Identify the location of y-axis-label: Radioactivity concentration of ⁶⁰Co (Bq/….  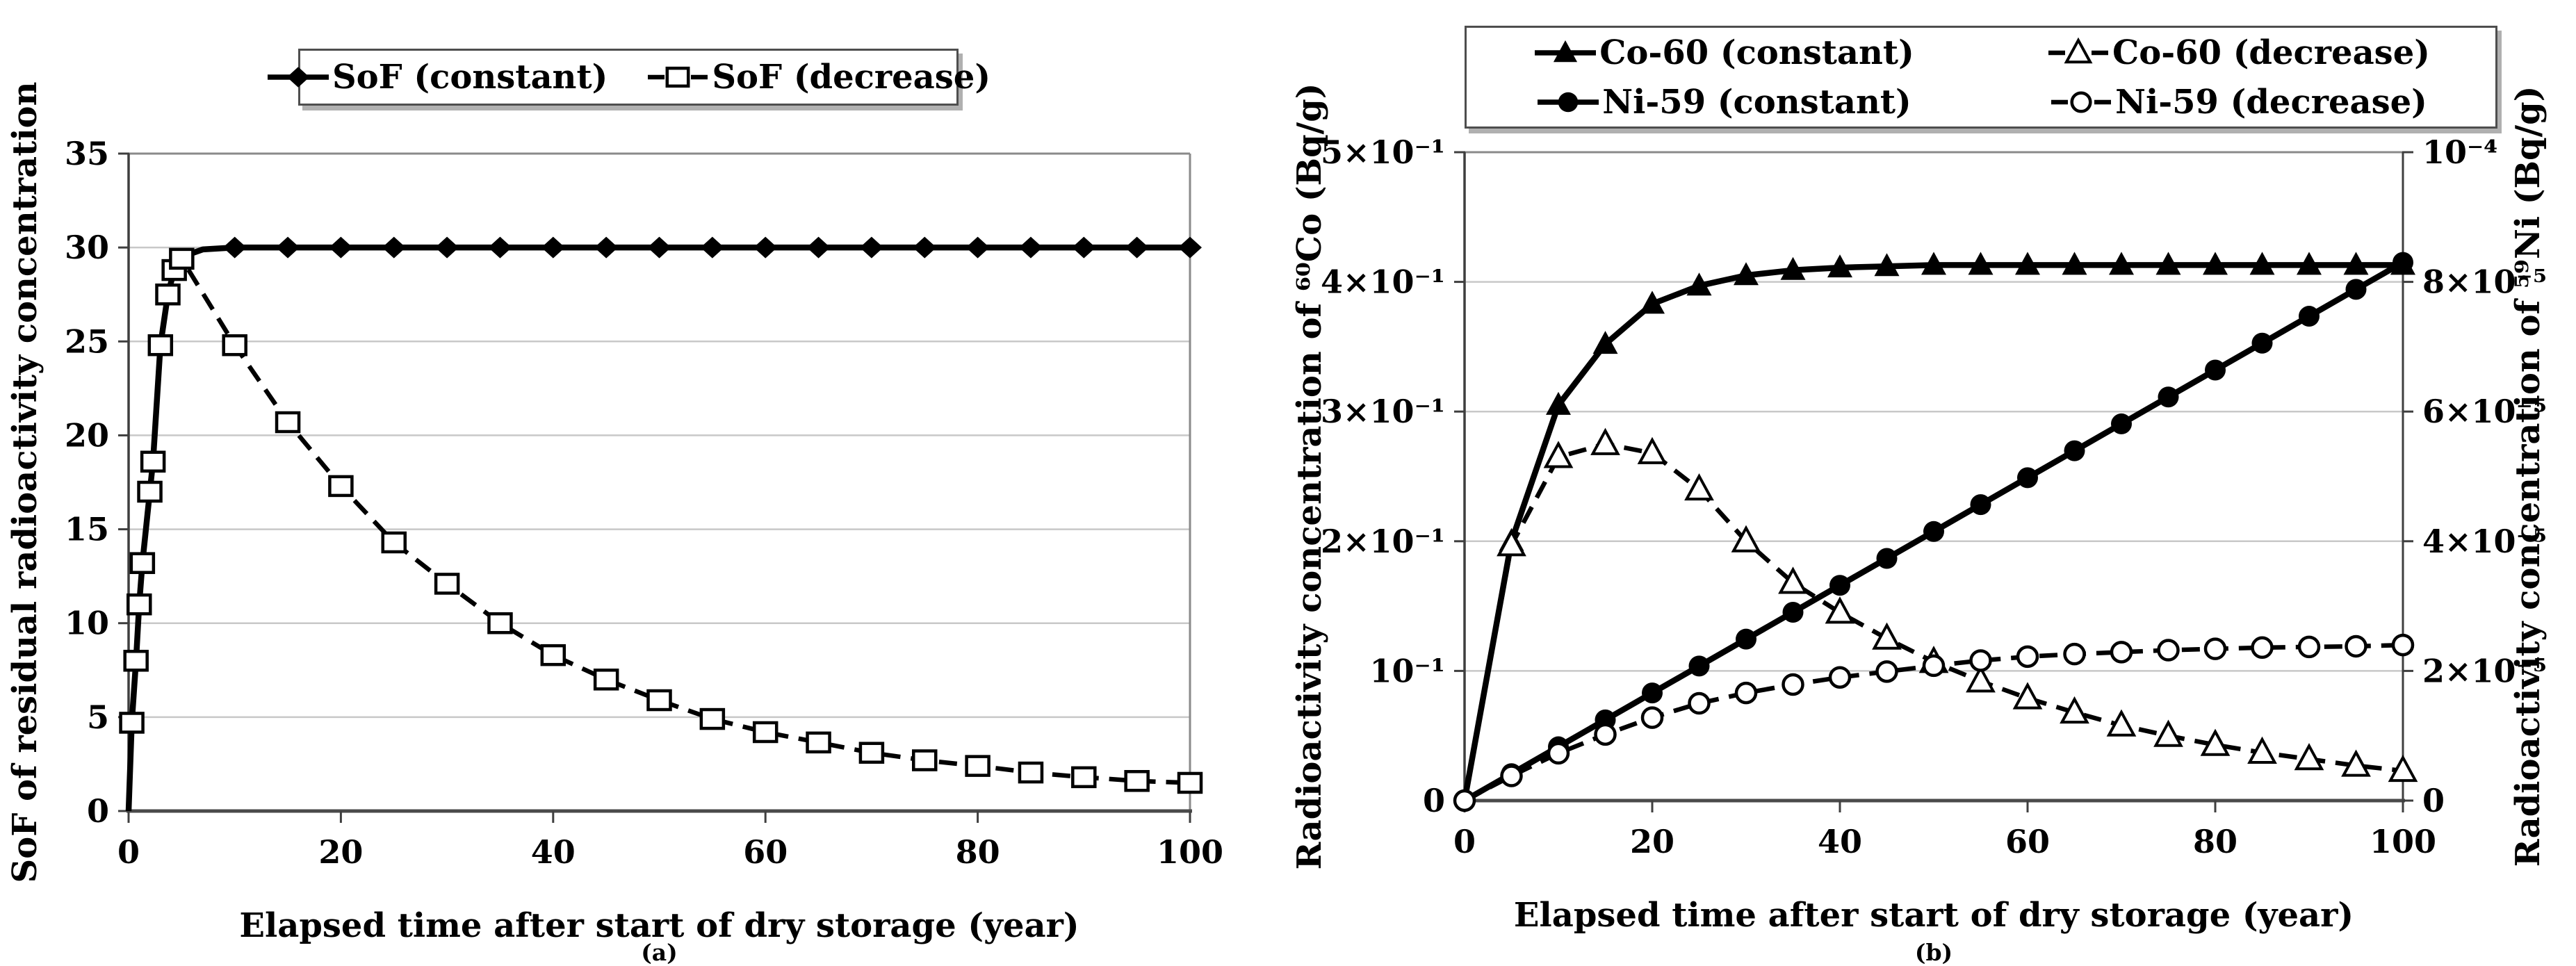
(1309, 476).